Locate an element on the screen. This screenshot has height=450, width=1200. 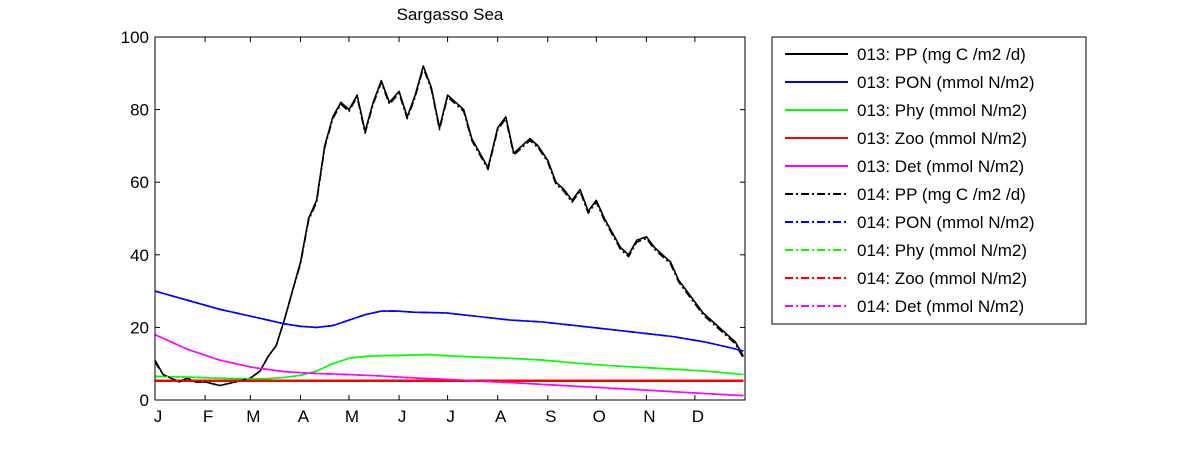
x-tick-label: S is located at coordinates (550, 416).